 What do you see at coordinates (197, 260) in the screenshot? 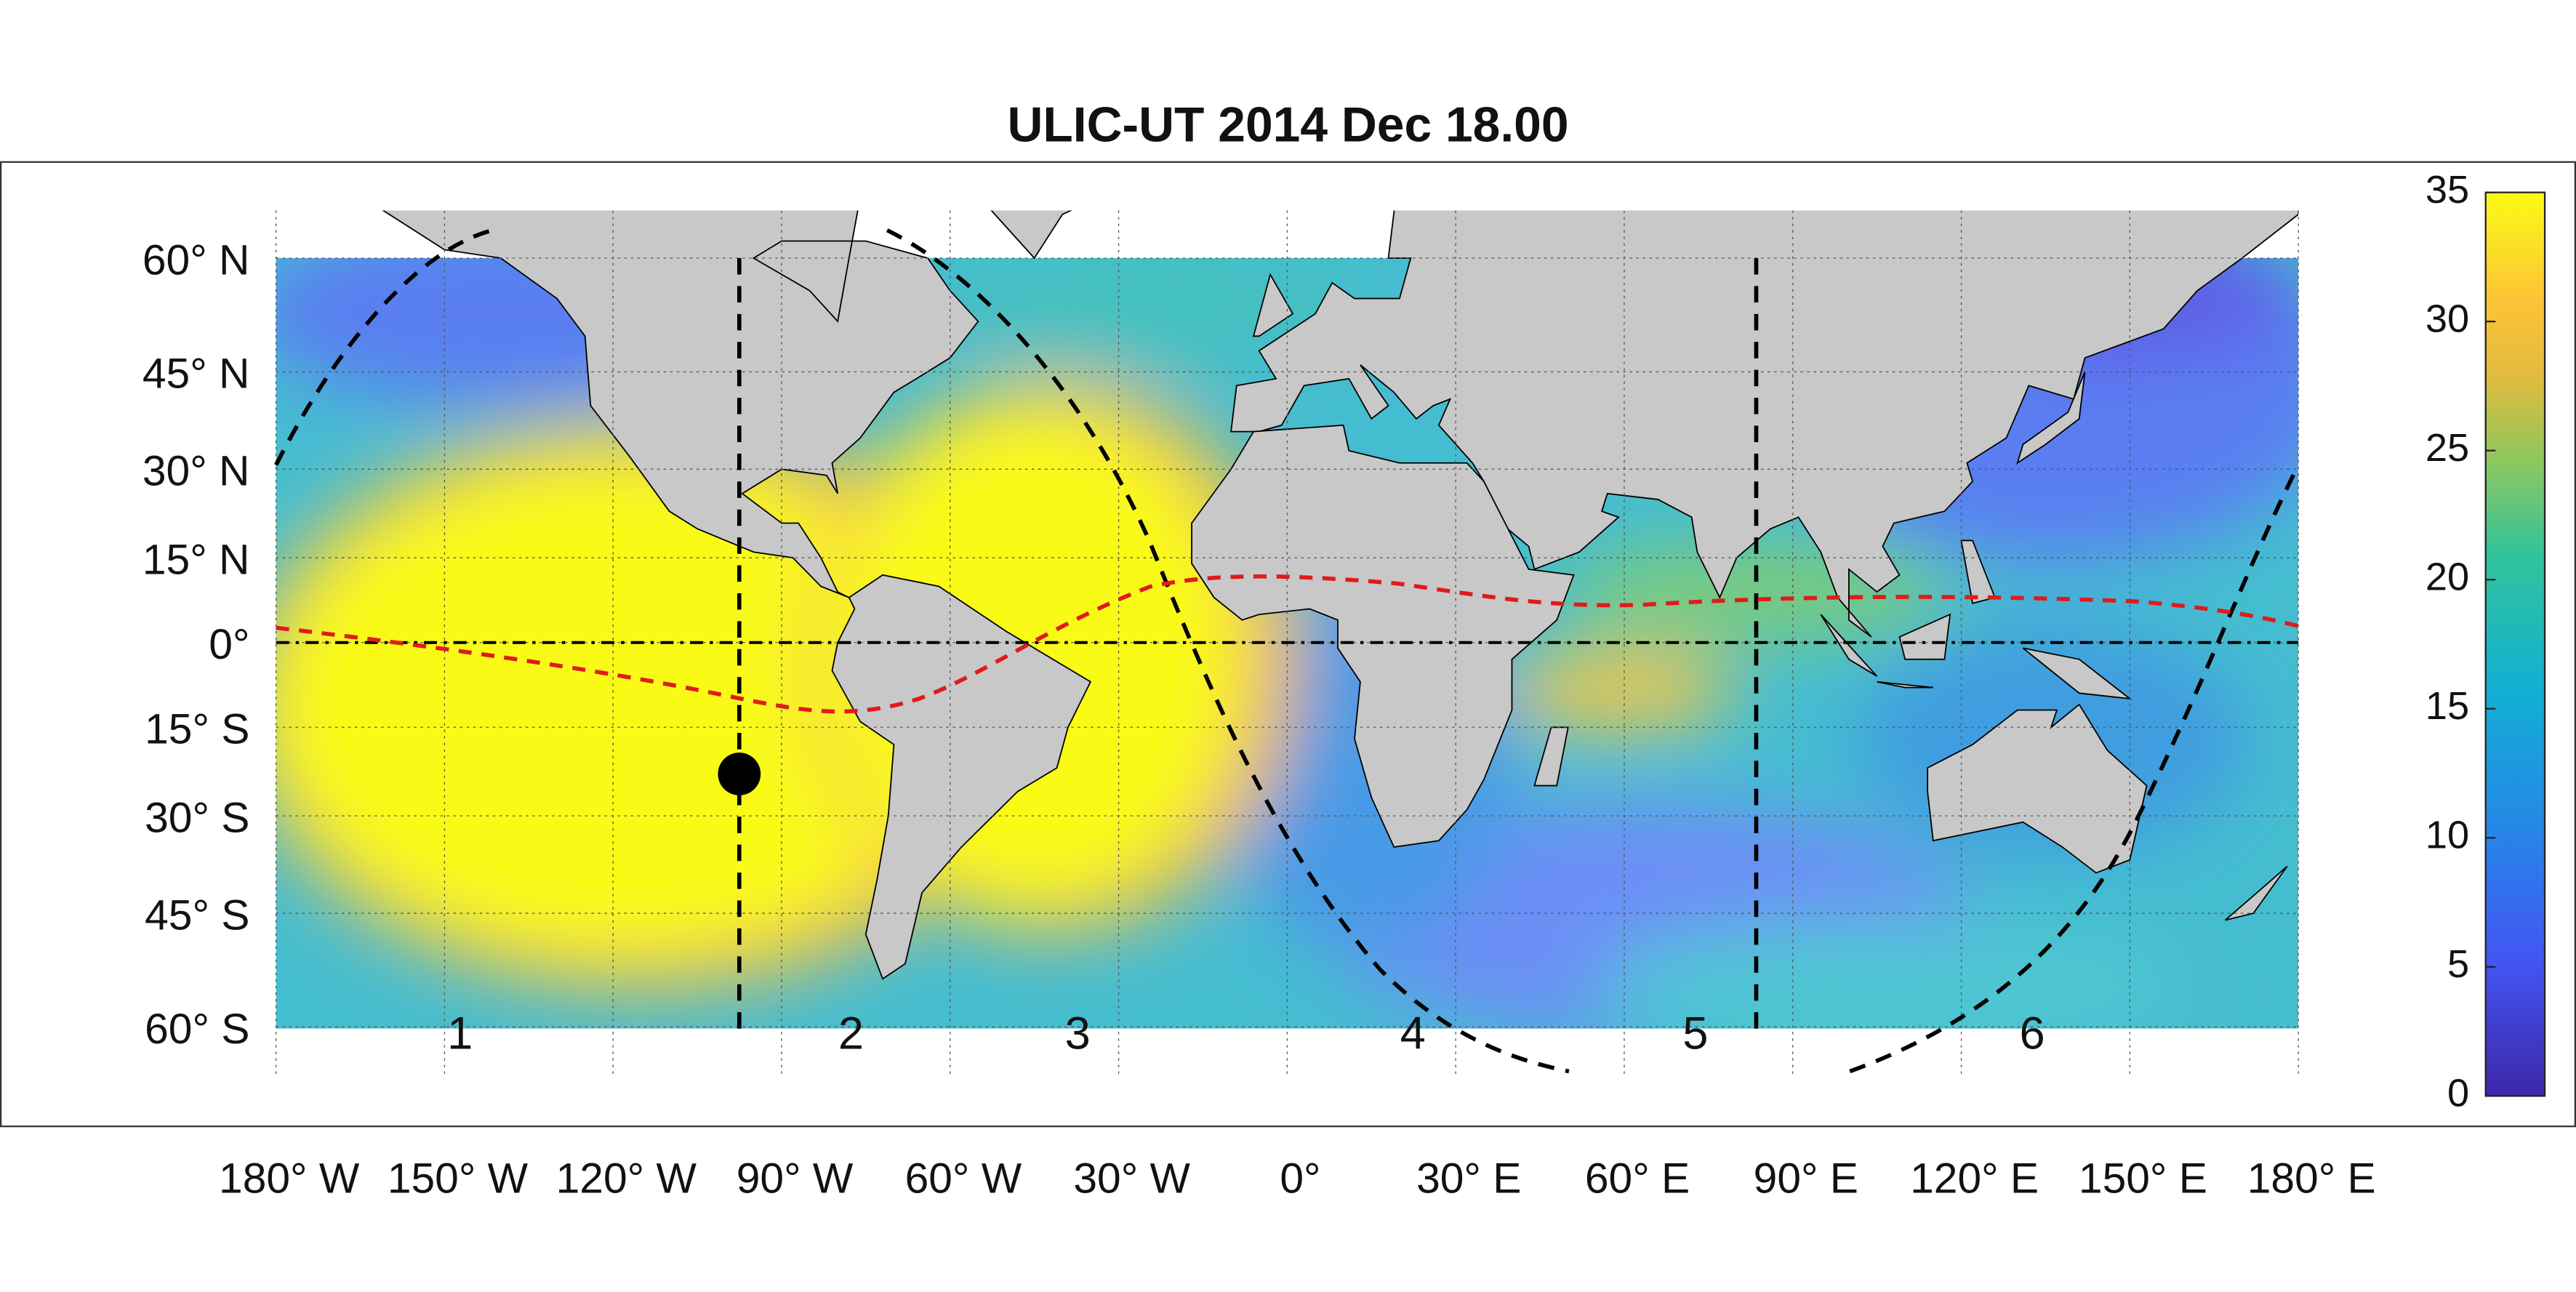
I see `latitude-label: 60° N` at bounding box center [197, 260].